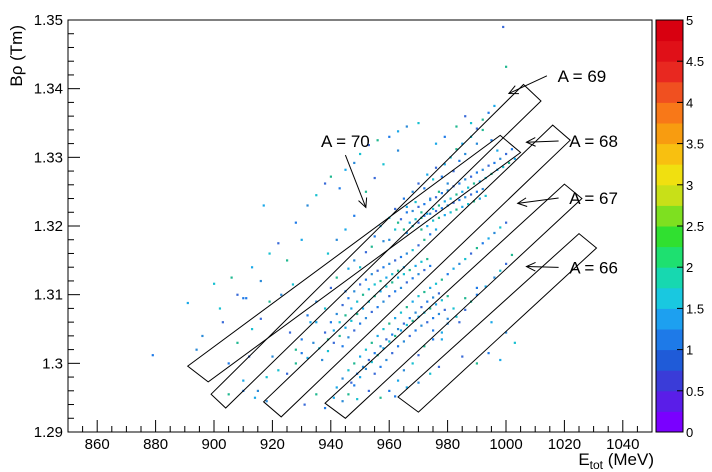  Describe the element at coordinates (48, 157) in the screenshot. I see `y-tick-label: 1.33` at that location.